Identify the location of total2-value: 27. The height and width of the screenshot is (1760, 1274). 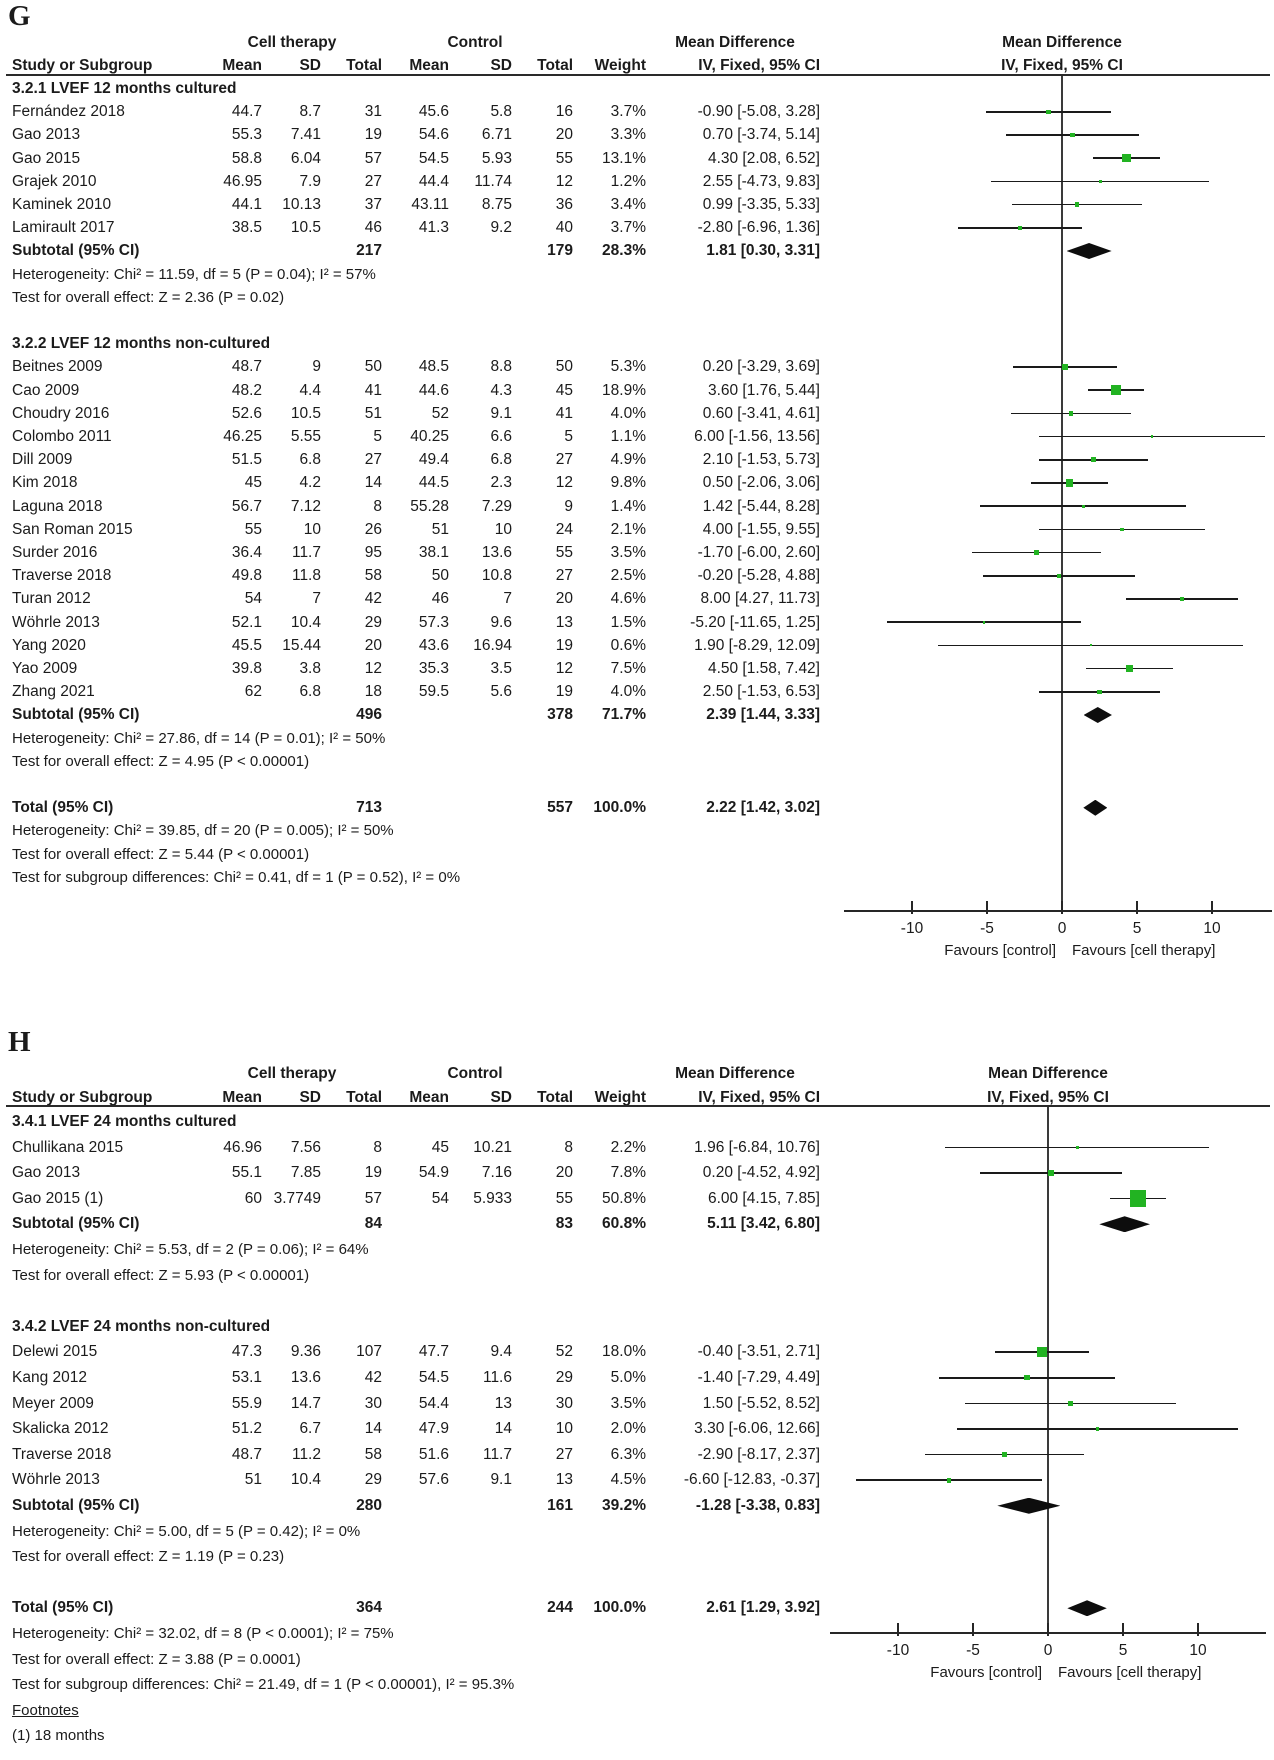
(564, 576).